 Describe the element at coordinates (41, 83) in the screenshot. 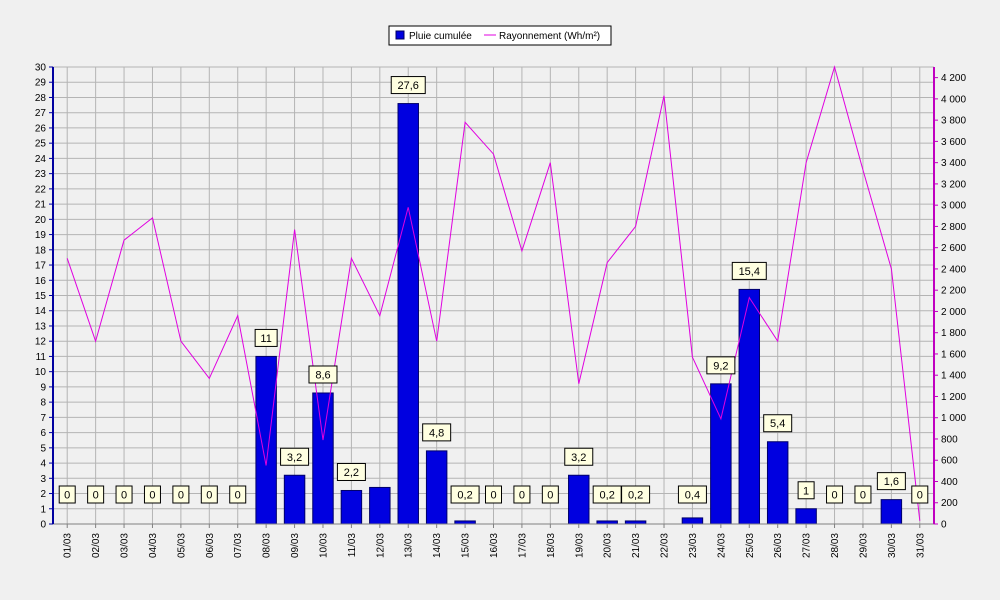

I see `y-left-tick-label: 29` at that location.